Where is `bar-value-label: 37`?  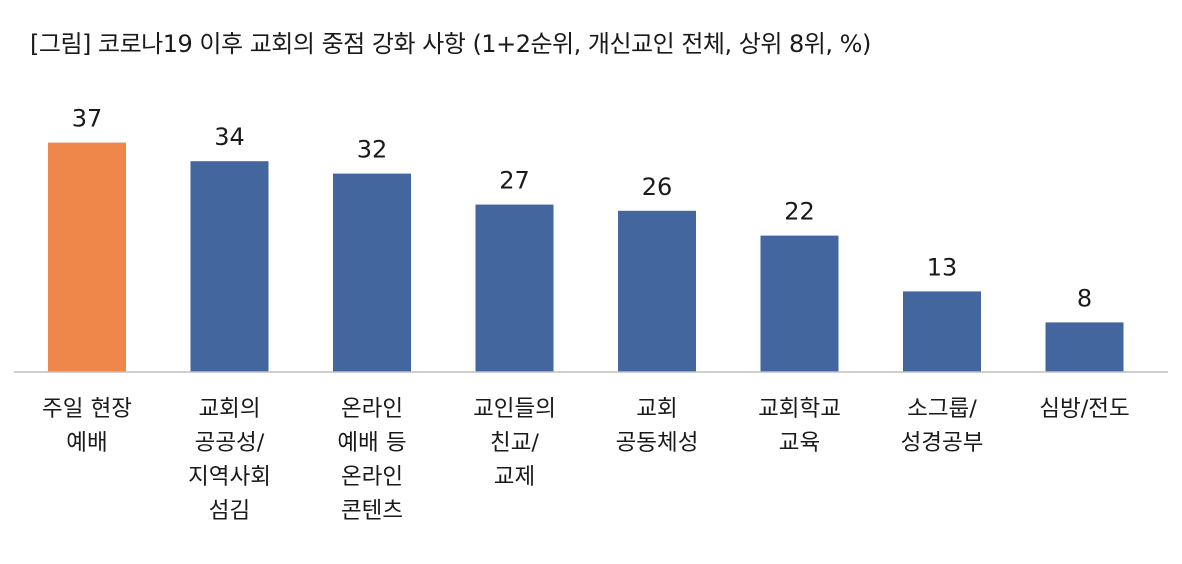 bar-value-label: 37 is located at coordinates (87, 119).